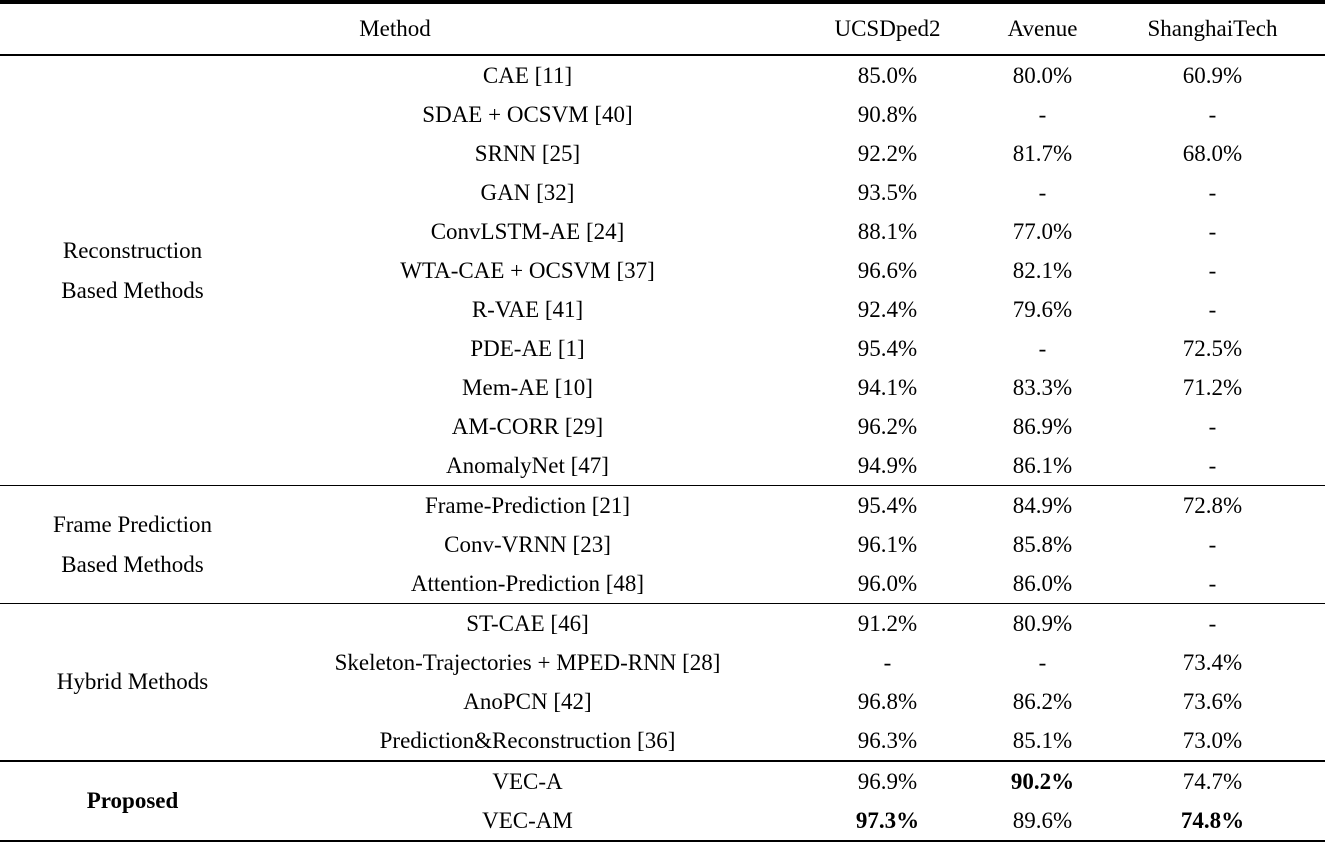 This screenshot has height=842, width=1325. I want to click on table-row: AM-CORR [29] 96.2% 86.9% -, so click(662, 426).